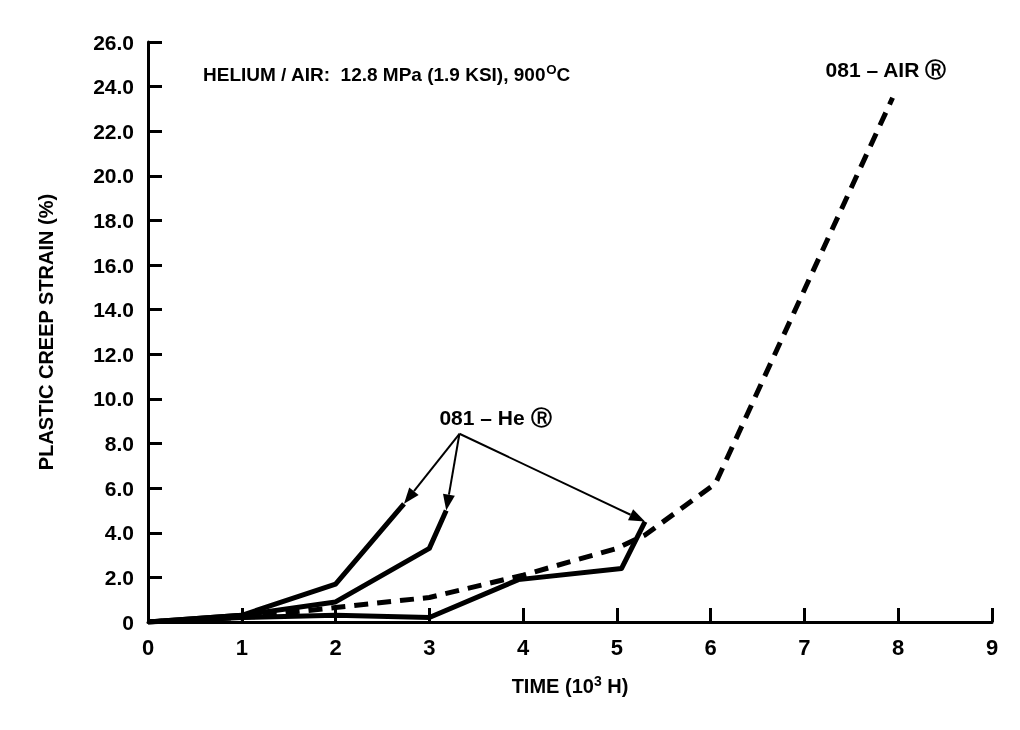  Describe the element at coordinates (113, 399) in the screenshot. I see `y-tick-label: 10.0` at that location.